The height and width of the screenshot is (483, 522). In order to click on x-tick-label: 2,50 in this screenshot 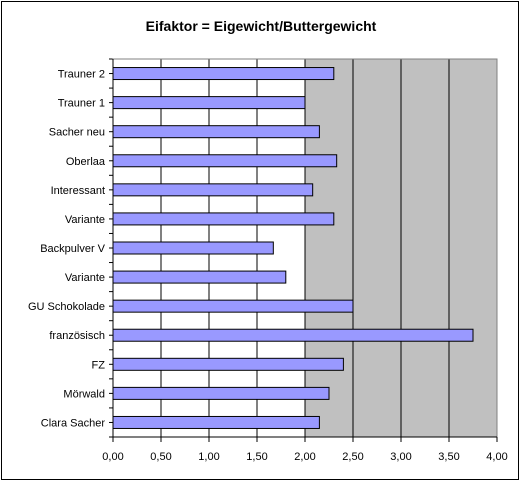, I will do `click(352, 457)`.